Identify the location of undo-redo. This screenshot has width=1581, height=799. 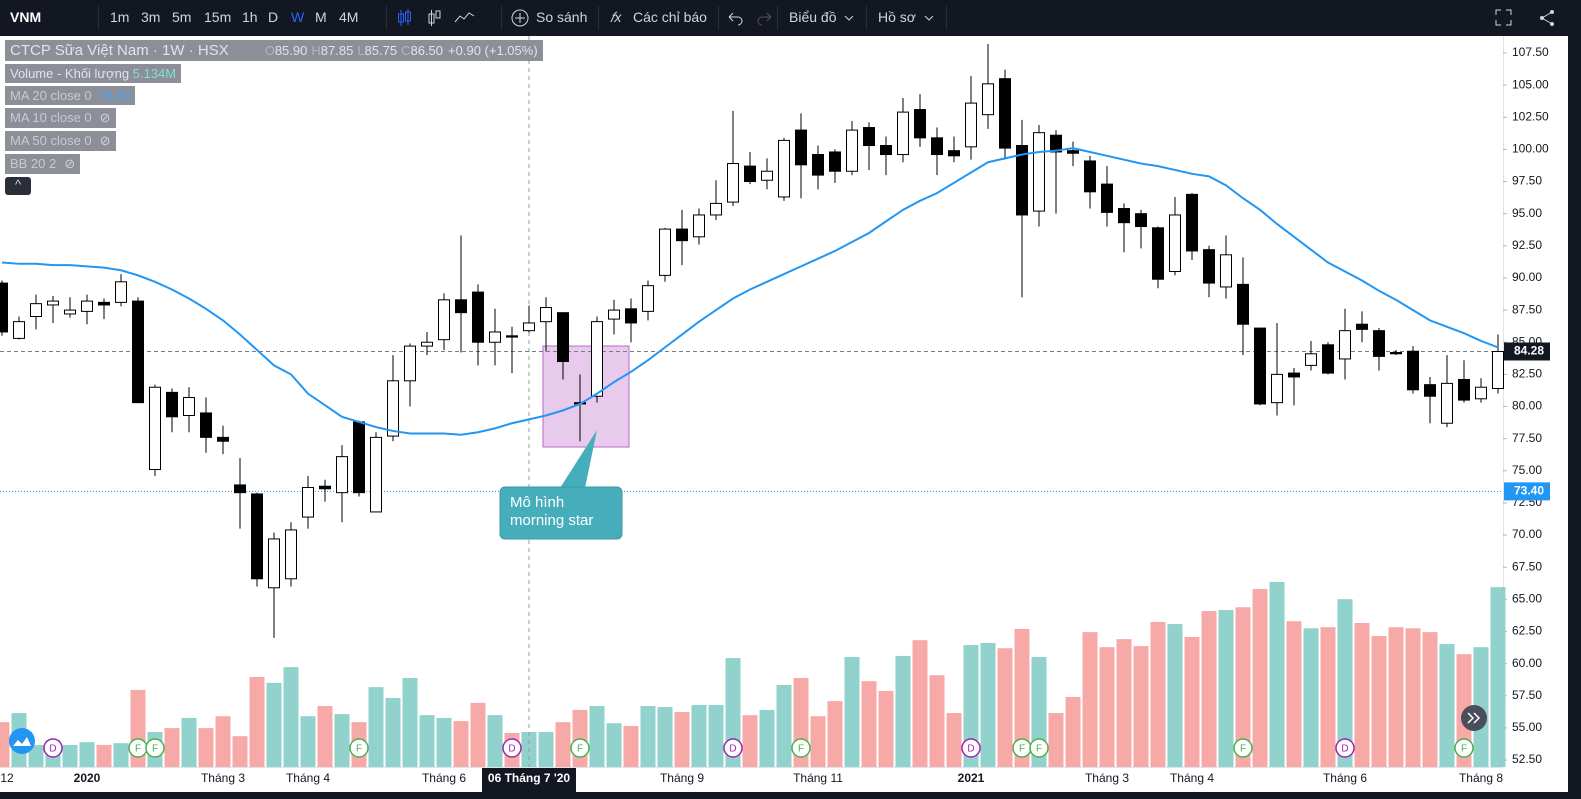
(750, 18).